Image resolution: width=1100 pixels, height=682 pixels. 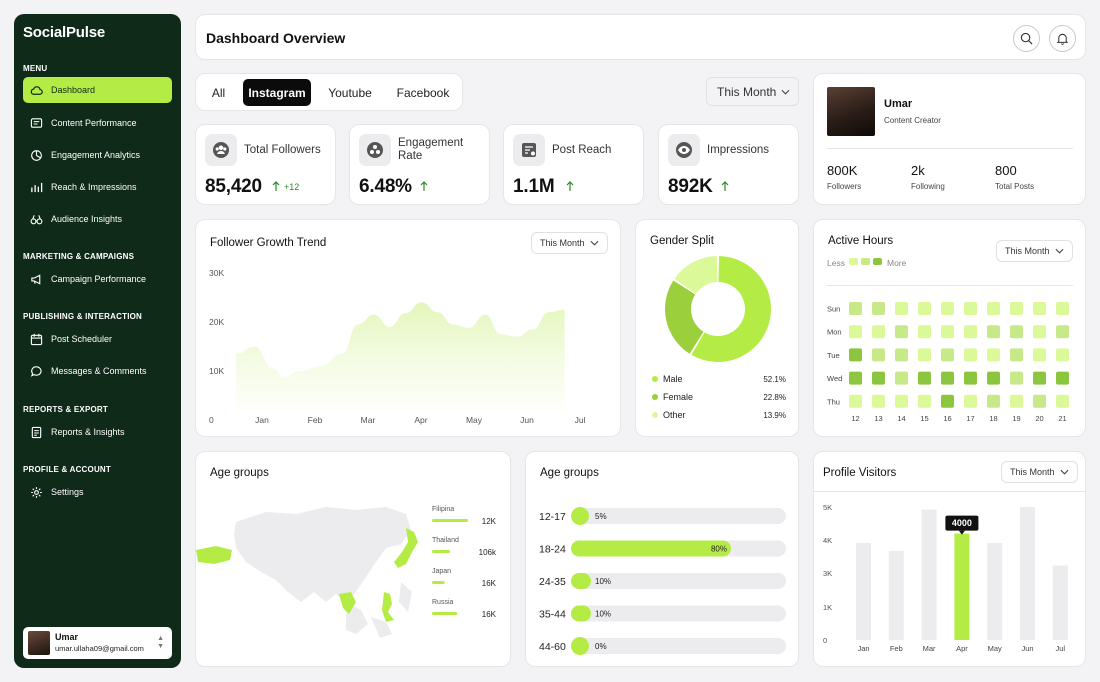 What do you see at coordinates (728, 164) in the screenshot?
I see `stat-card-impressions: Impressions 892K` at bounding box center [728, 164].